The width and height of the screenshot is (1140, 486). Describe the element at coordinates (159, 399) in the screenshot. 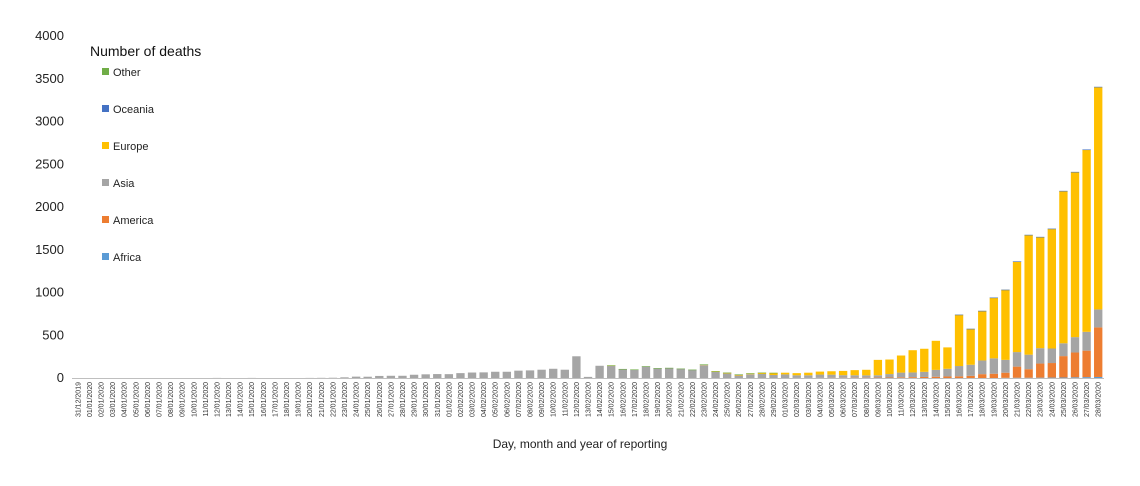

I see `x-tick-label: 07/01/2020` at that location.